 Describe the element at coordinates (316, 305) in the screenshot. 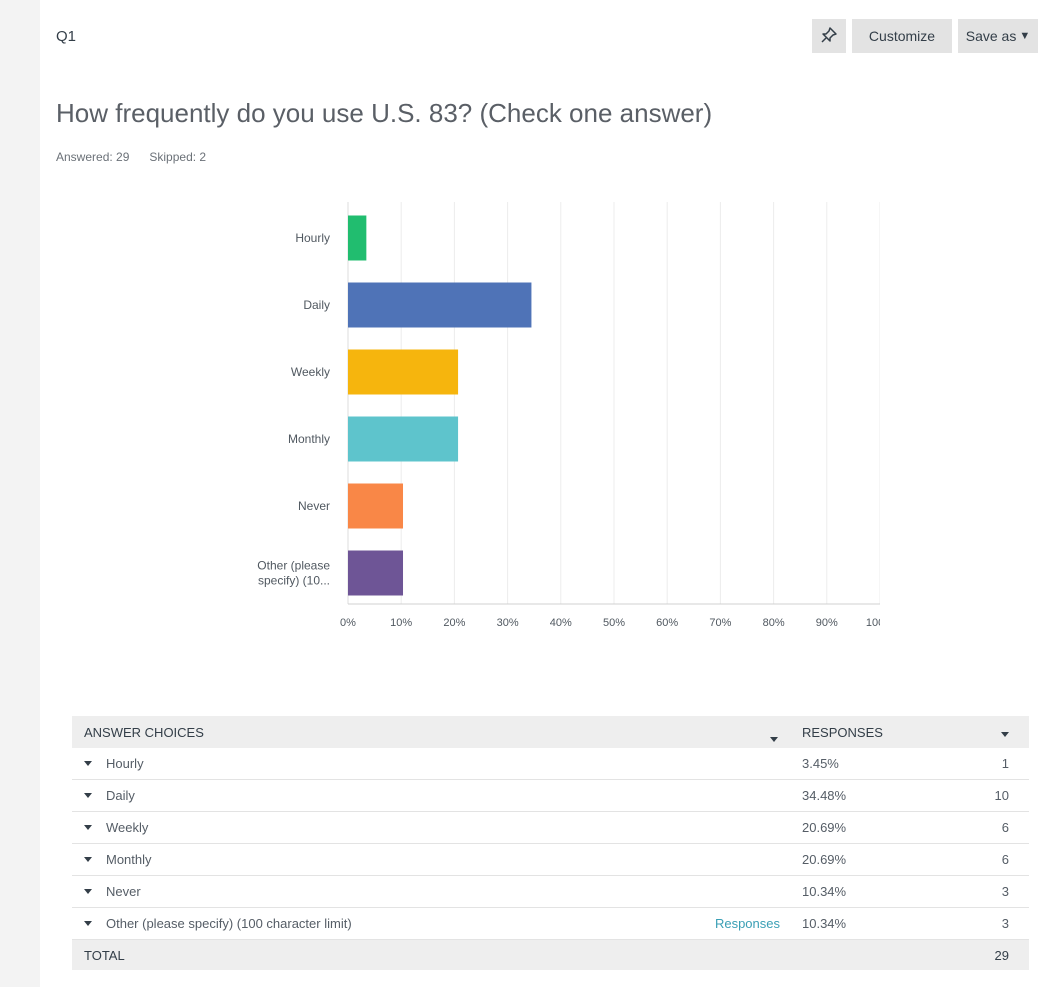

I see `category-label: Daily` at that location.